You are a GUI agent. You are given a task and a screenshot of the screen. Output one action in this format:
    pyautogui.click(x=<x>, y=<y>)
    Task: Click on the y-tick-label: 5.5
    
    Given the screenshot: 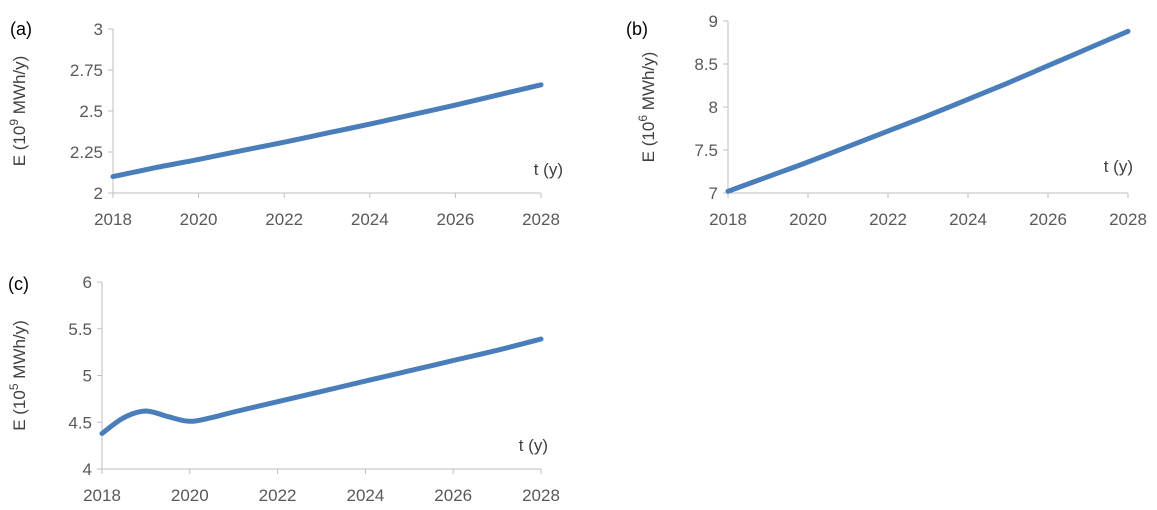 What is the action you would take?
    pyautogui.click(x=80, y=329)
    